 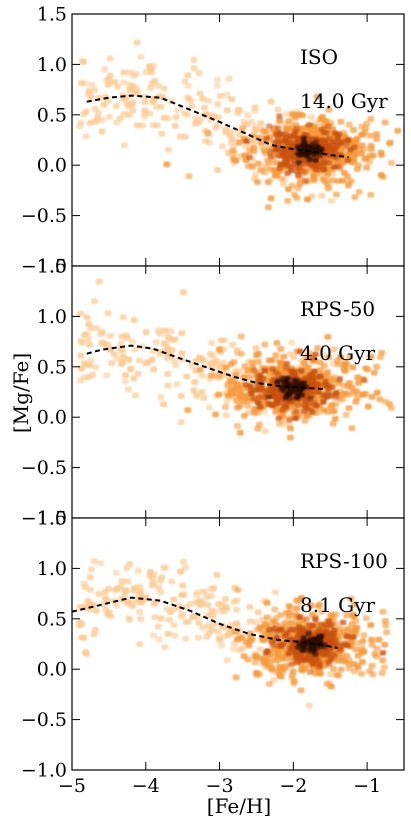 What do you see at coordinates (239, 806) in the screenshot?
I see `x-axis-label: [Fe/H]` at bounding box center [239, 806].